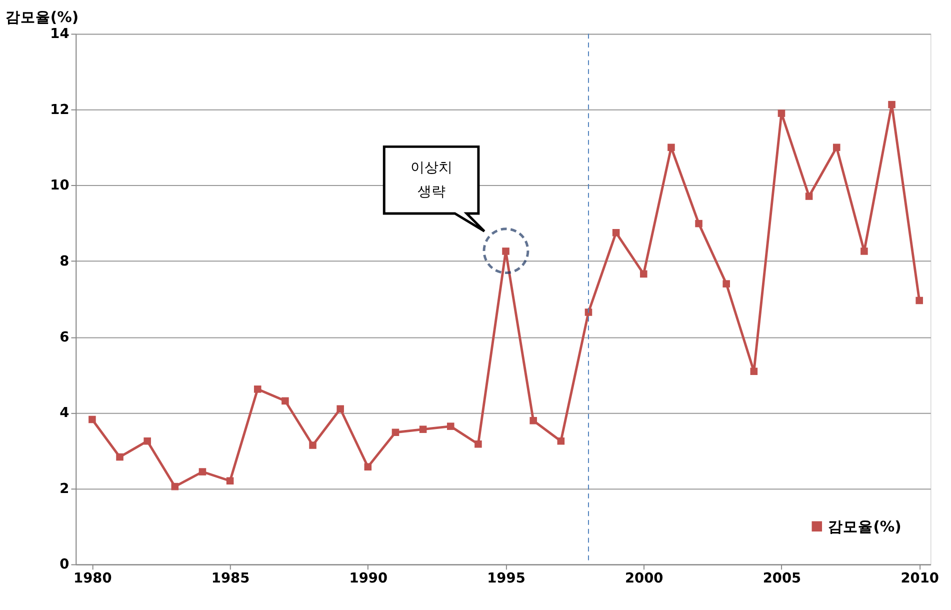 This screenshot has height=610, width=951. What do you see at coordinates (865, 527) in the screenshot?
I see `legend-label: 감모율(%)` at bounding box center [865, 527].